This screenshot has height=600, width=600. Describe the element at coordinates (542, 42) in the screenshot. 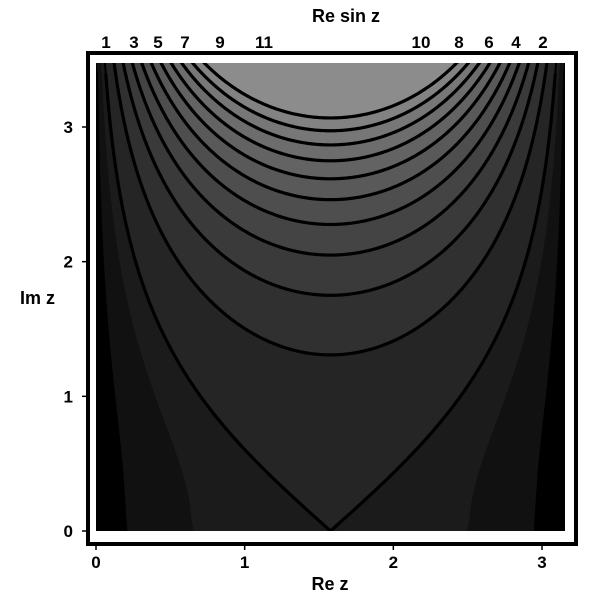

I see `top-contour-label: 2` at that location.